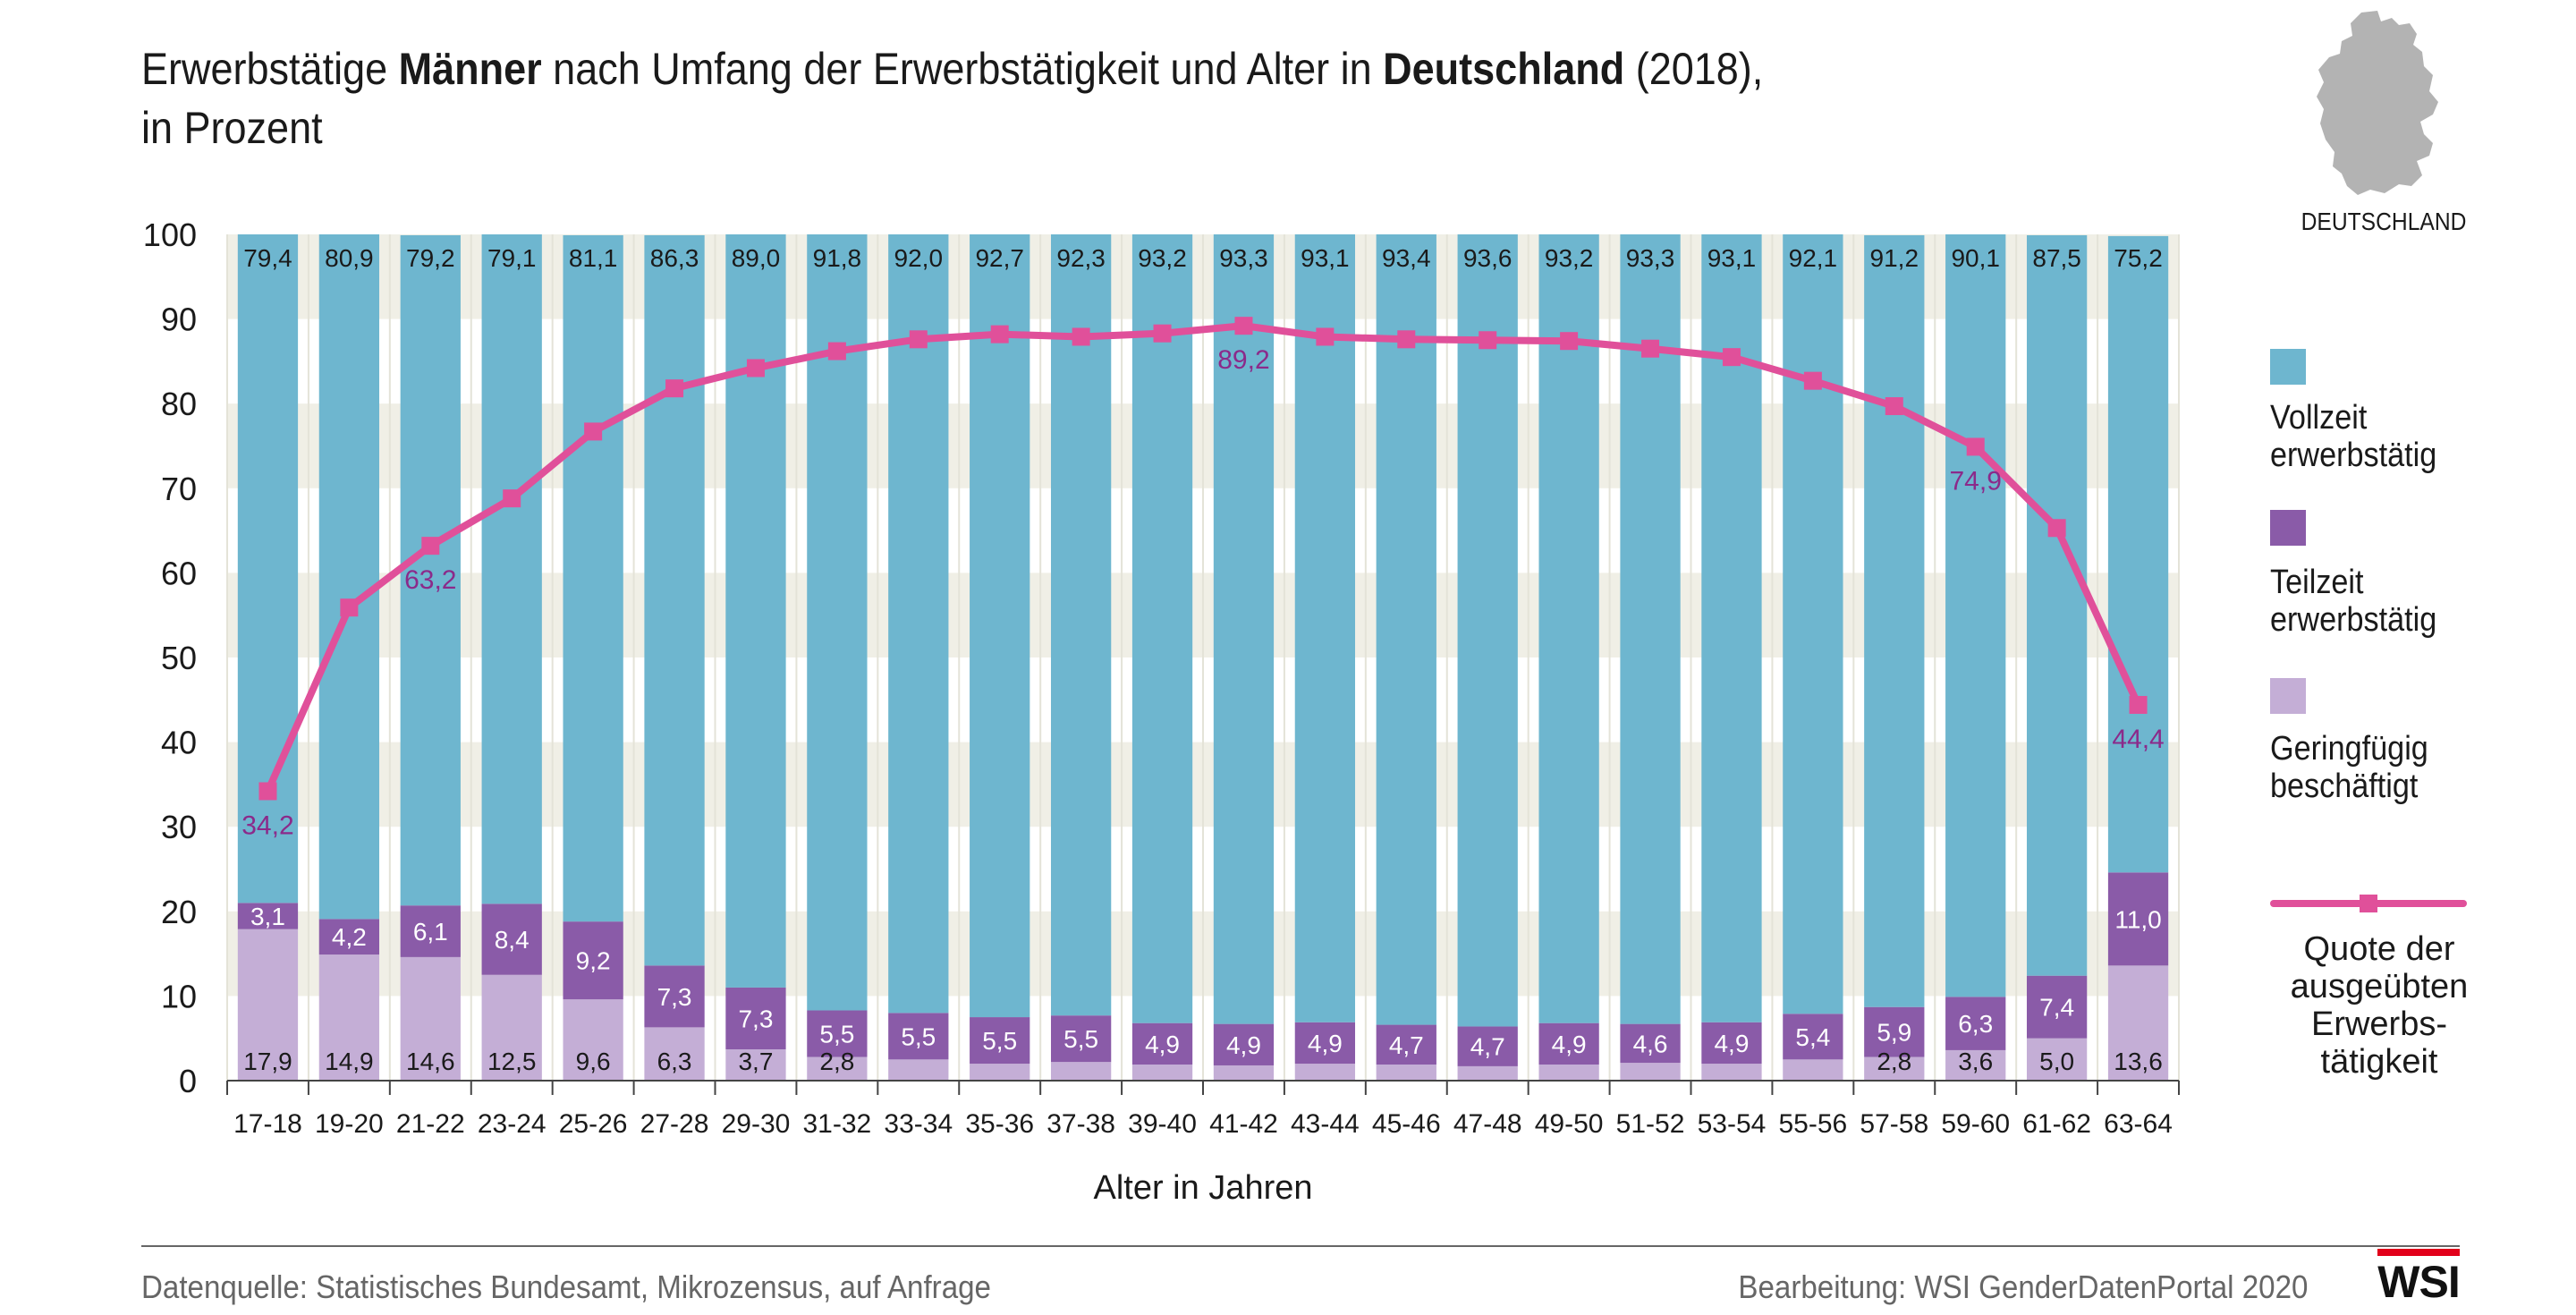  What do you see at coordinates (1504, 69) in the screenshot?
I see `title-bold-deutschland: Deutschland` at bounding box center [1504, 69].